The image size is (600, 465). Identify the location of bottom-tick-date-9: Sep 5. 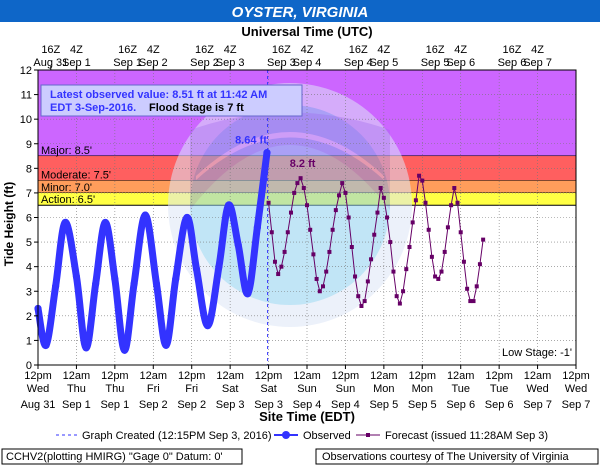
(383, 405).